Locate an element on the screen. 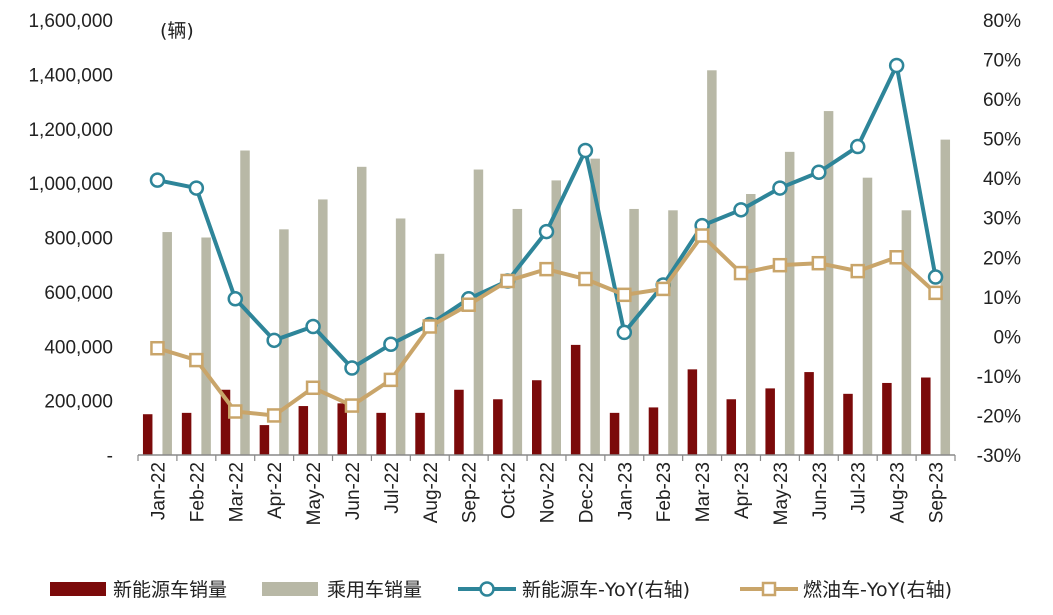 The image size is (1053, 615). x-tick-label: Feb-23 is located at coordinates (664, 492).